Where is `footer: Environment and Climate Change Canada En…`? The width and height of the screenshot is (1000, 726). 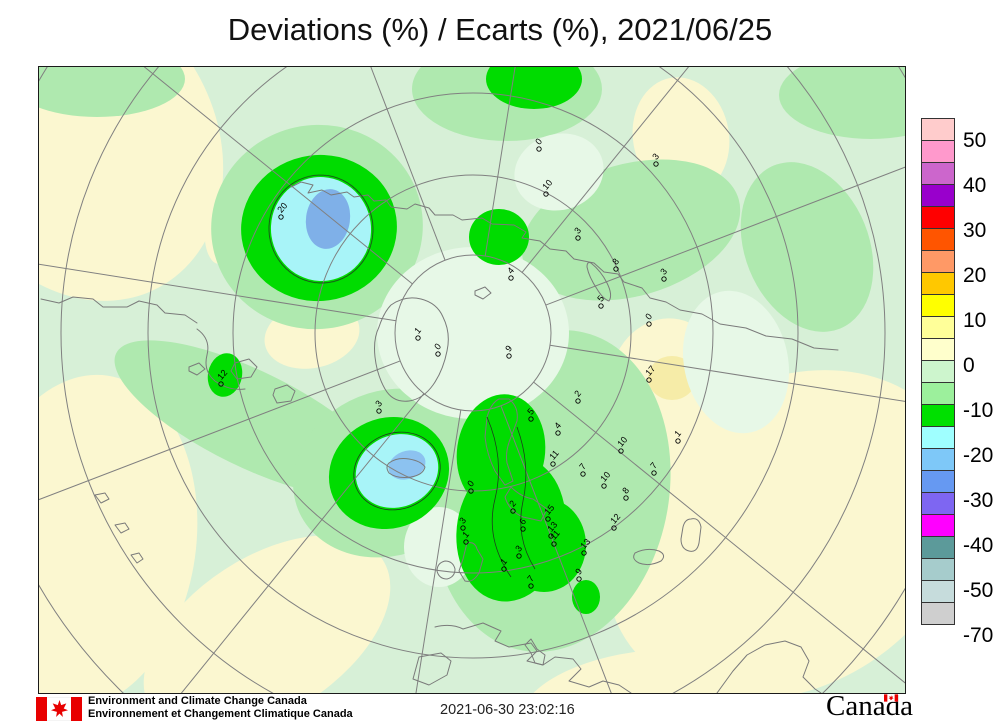
footer: Environment and Climate Change Canada En… is located at coordinates (500, 708).